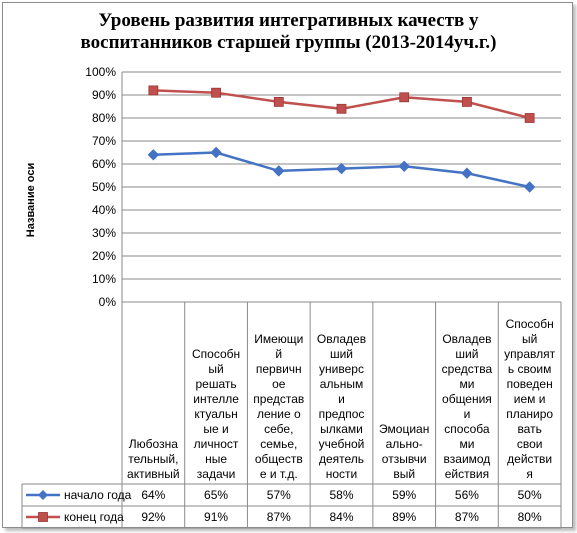 The height and width of the screenshot is (533, 577). Describe the element at coordinates (104, 256) in the screenshot. I see `y-tick-label: 20%` at that location.